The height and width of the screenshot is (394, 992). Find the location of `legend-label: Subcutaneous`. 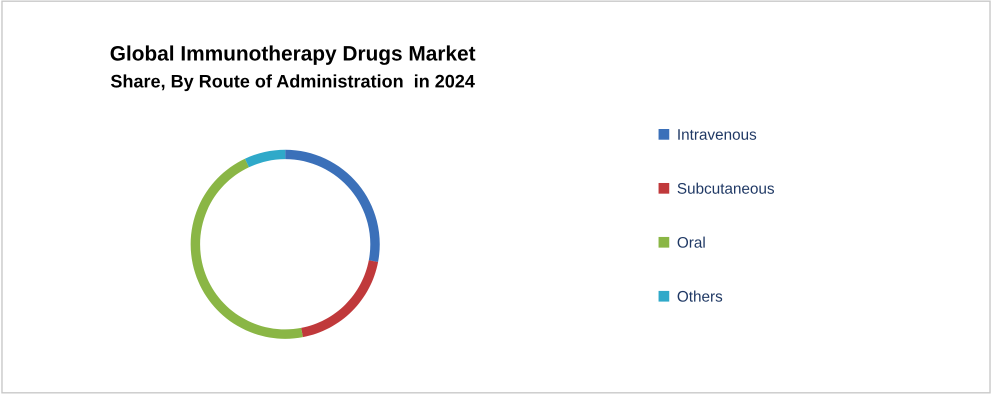

legend-label: Subcutaneous is located at coordinates (726, 188).